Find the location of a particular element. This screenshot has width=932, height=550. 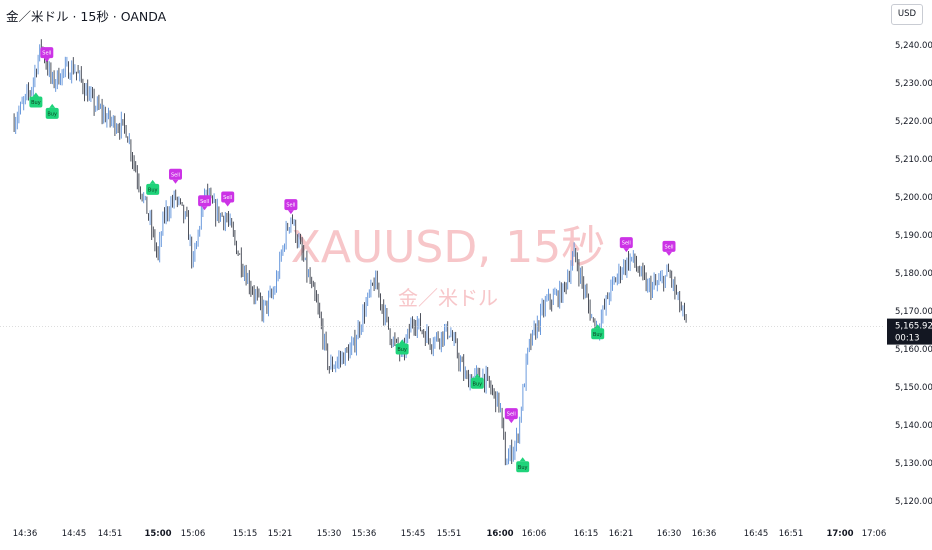

y-tick-label: 5,230.000 is located at coordinates (913, 84).